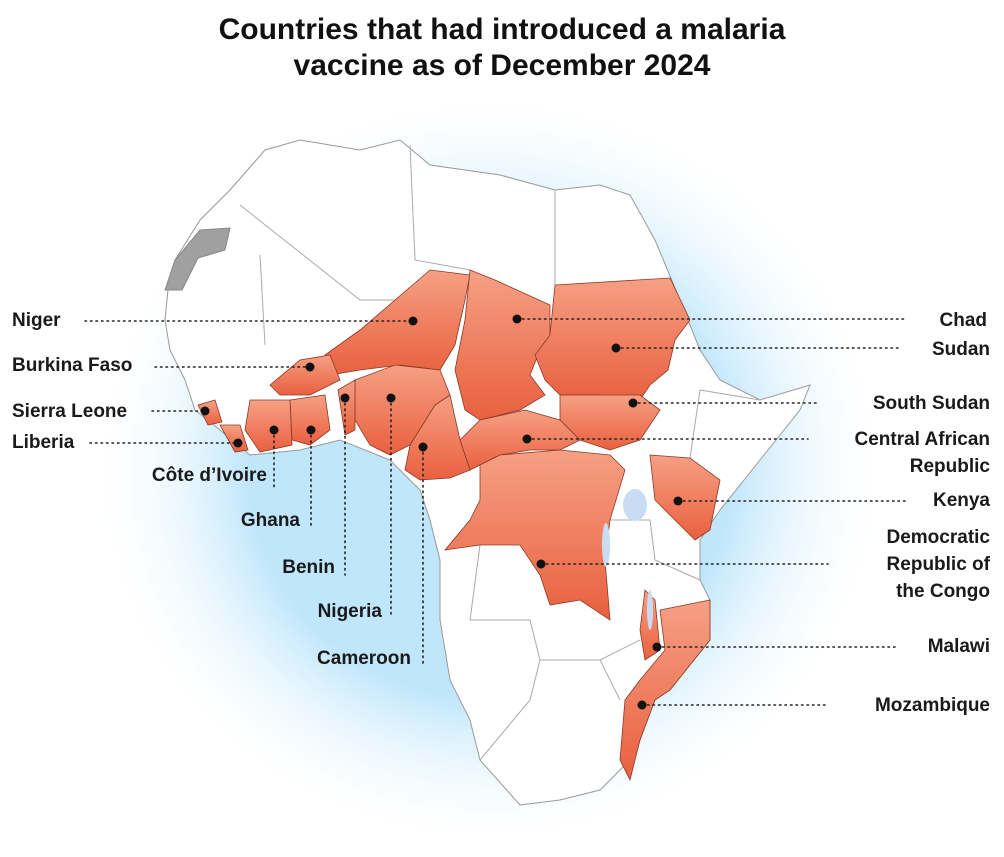  I want to click on country-label: Chad, so click(963, 320).